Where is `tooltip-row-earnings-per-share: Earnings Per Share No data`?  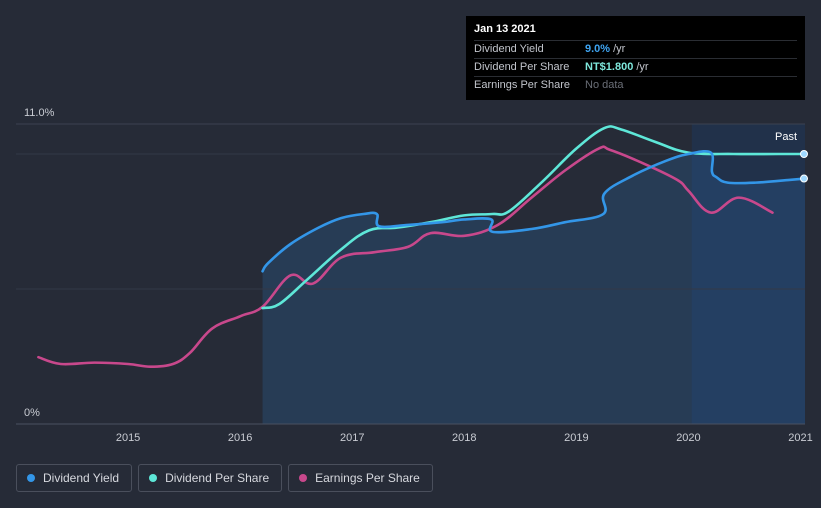
tooltip-row-earnings-per-share: Earnings Per Share No data is located at coordinates (635, 85).